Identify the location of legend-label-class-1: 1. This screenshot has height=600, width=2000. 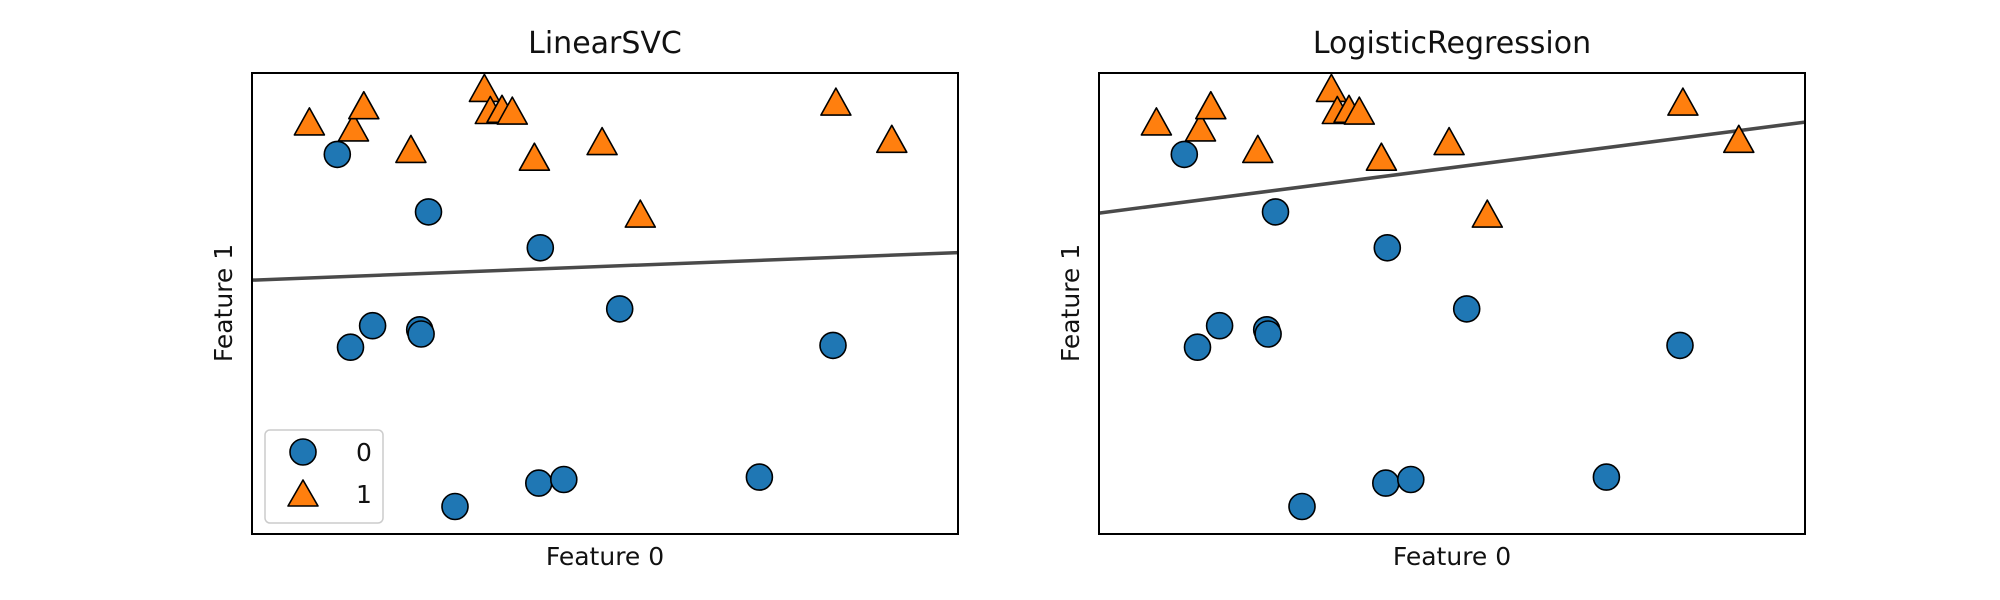
(364, 494).